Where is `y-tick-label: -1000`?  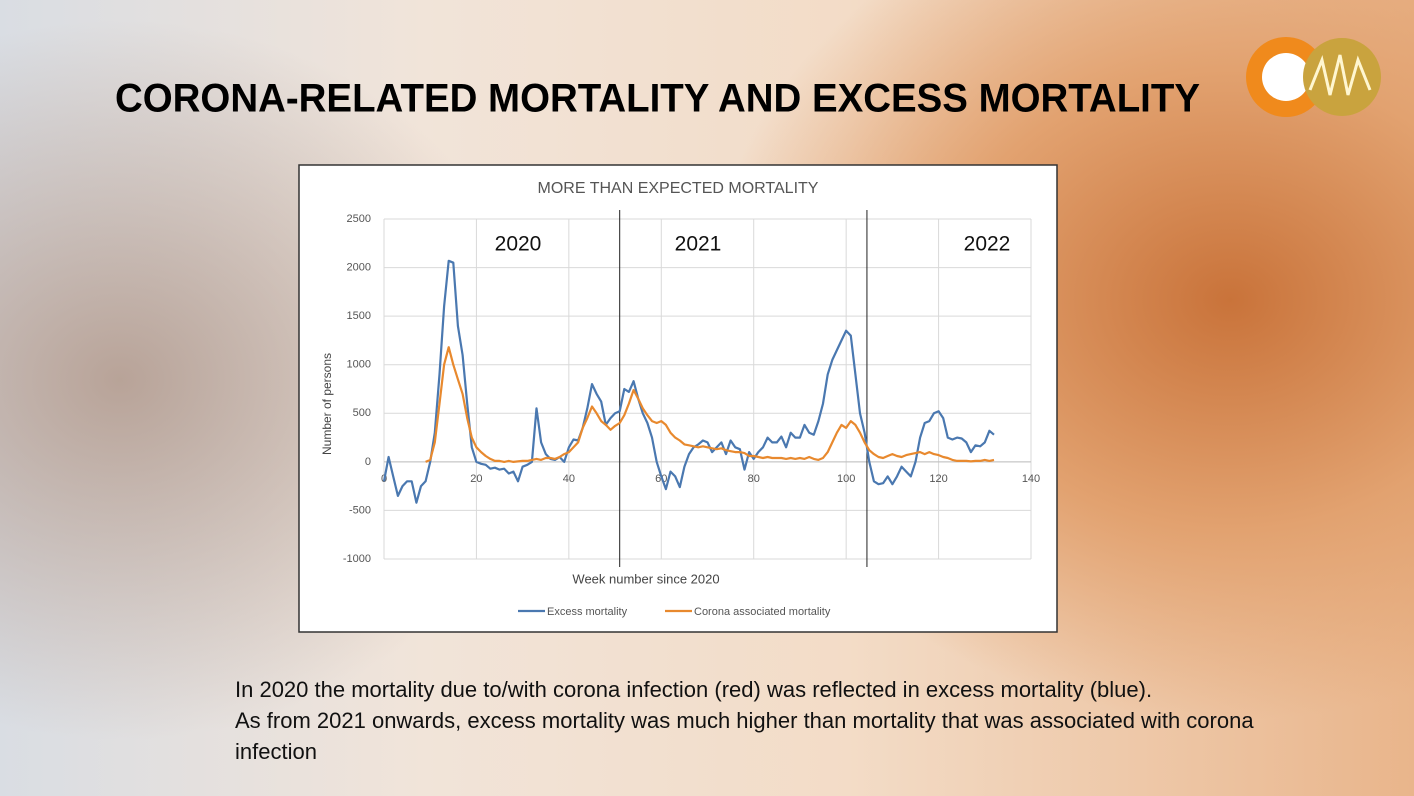 y-tick-label: -1000 is located at coordinates (357, 559).